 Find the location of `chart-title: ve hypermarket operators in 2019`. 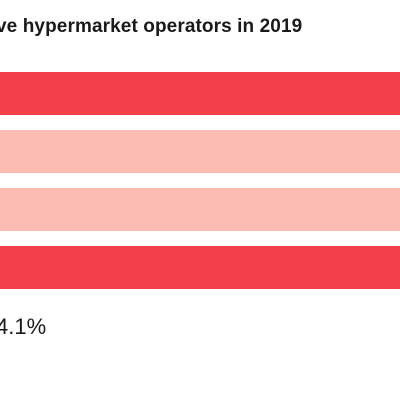

chart-title: ve hypermarket operators in 2019 is located at coordinates (151, 26).